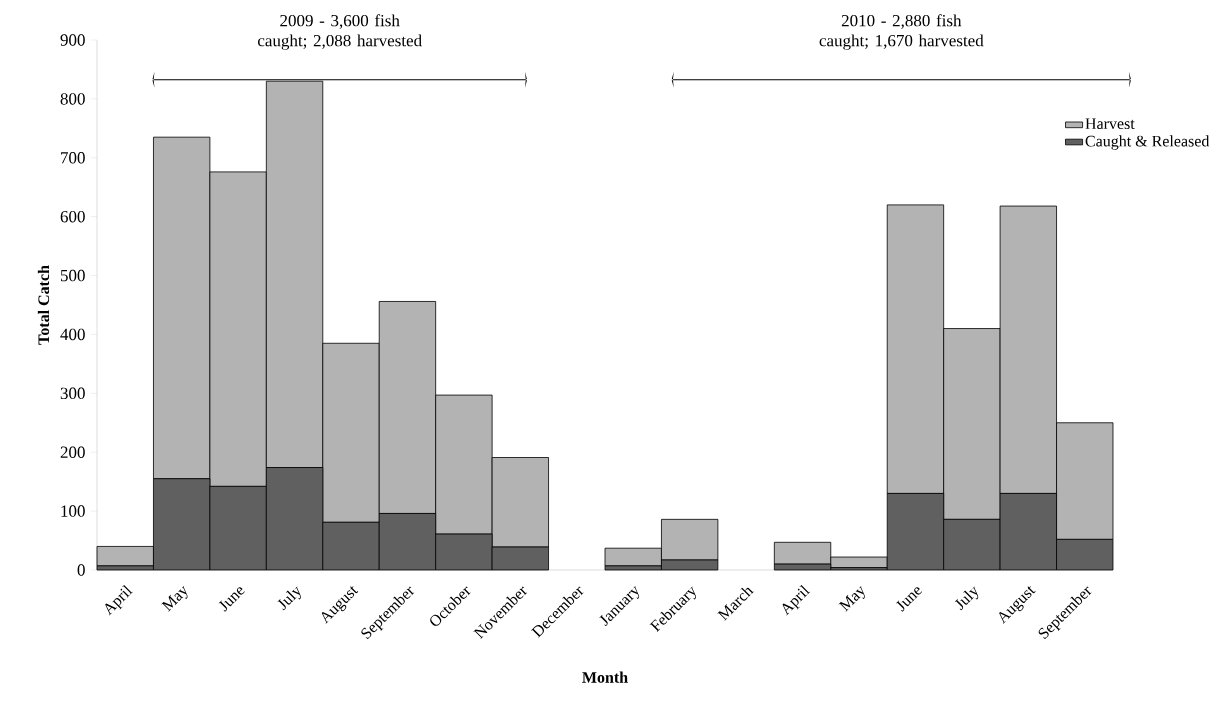 The height and width of the screenshot is (706, 1223). I want to click on y-tick-label: 700, so click(73, 158).